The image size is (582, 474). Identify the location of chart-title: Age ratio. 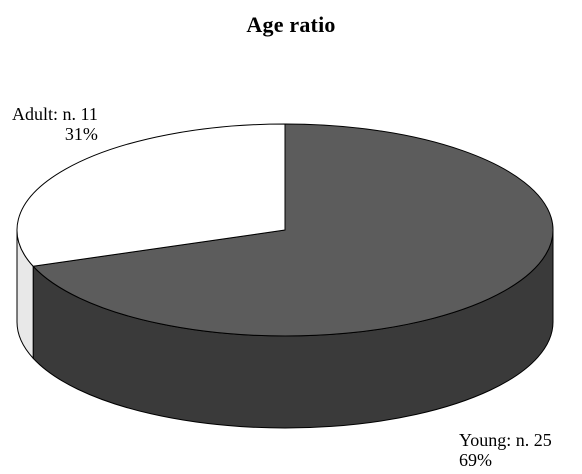
(291, 24).